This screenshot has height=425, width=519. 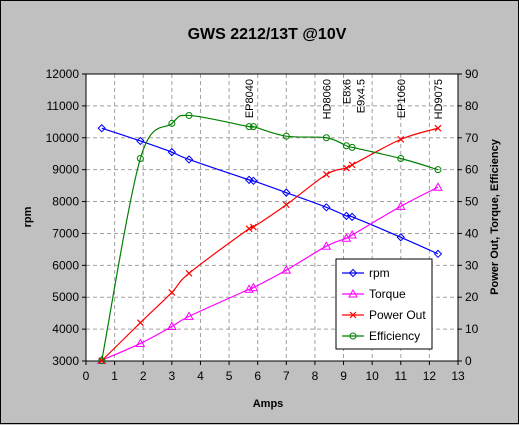 I want to click on y2-axis-label: Power Out, Torque, Efficiency, so click(x=495, y=216).